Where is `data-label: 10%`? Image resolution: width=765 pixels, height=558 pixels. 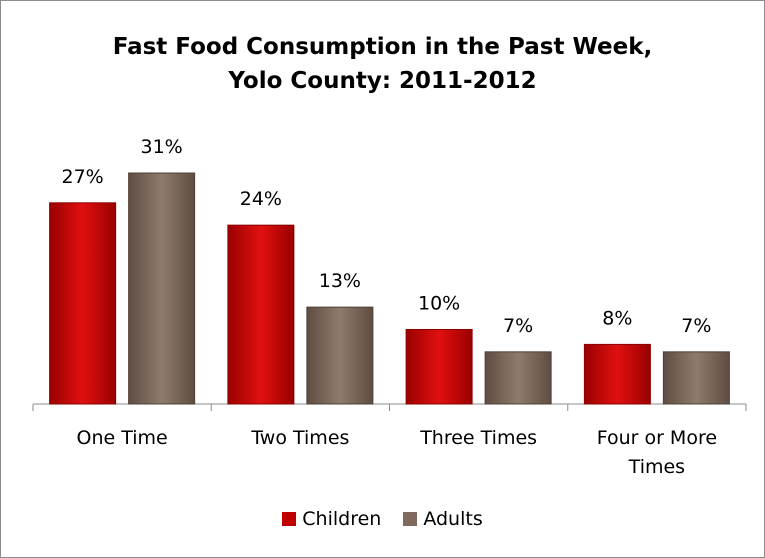
data-label: 10% is located at coordinates (439, 303).